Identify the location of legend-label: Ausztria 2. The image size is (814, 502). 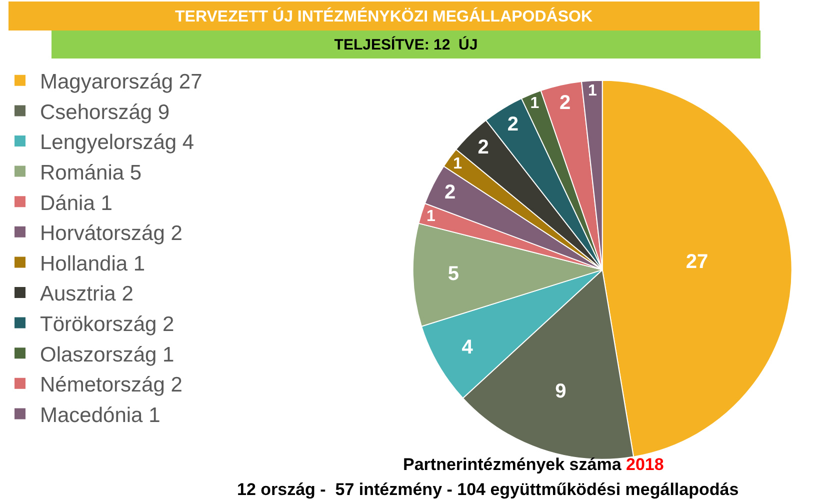
(87, 294).